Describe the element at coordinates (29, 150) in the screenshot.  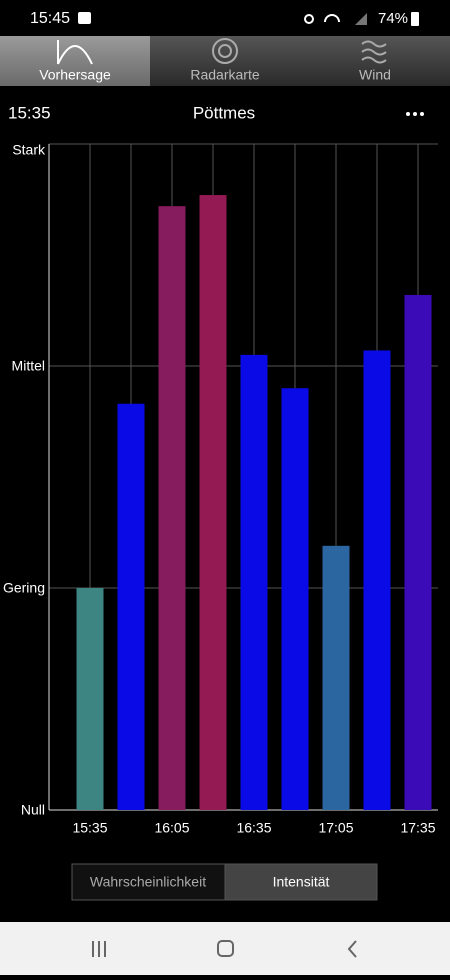
I see `y-tick-label: Stark` at that location.